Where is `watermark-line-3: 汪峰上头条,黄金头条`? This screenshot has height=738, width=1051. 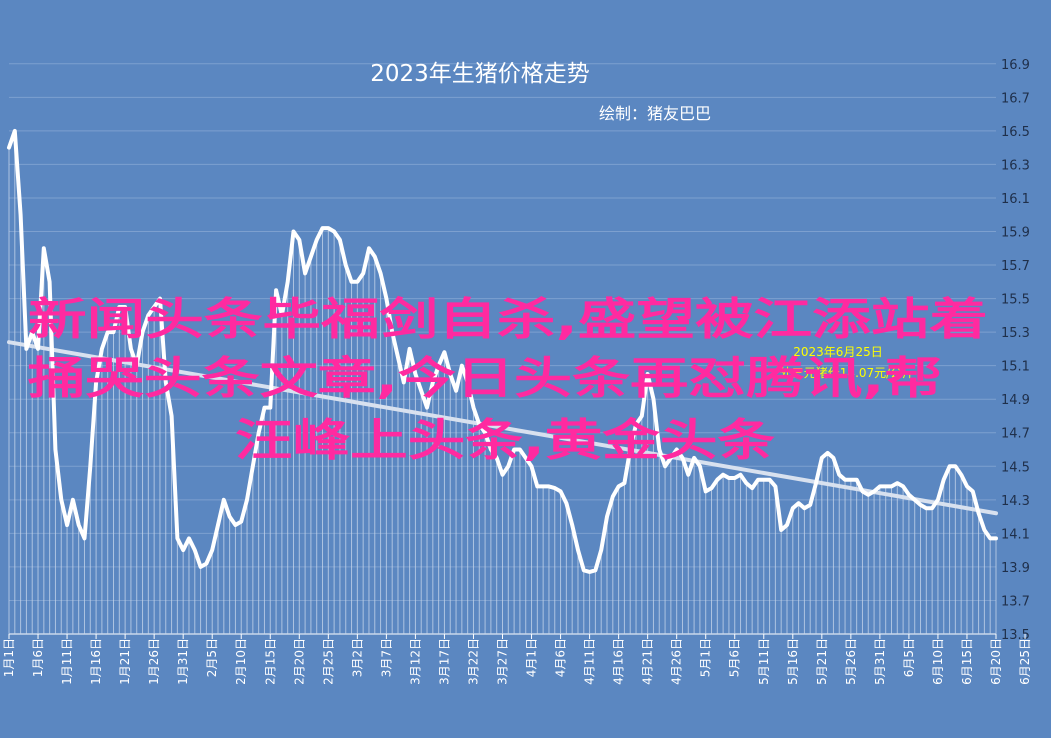 watermark-line-3: 汪峰上头条,黄金头条 is located at coordinates (505, 440).